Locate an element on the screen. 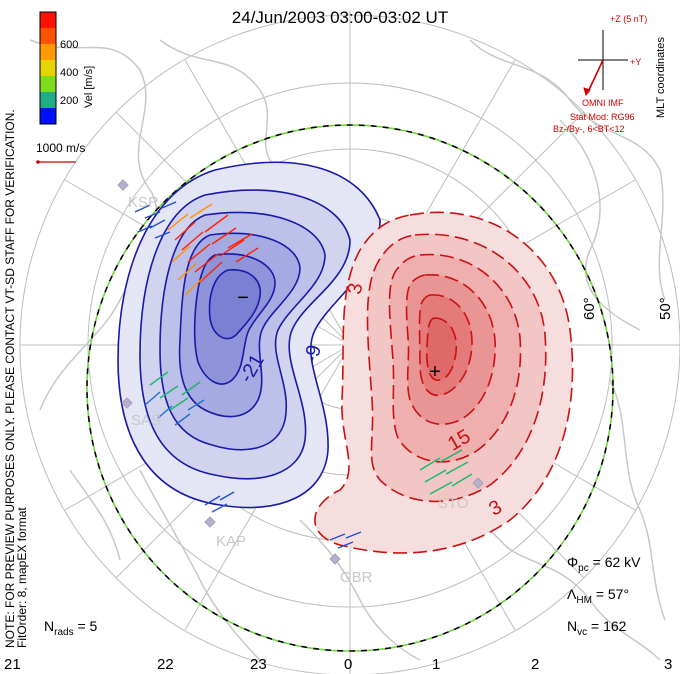 This screenshot has height=674, width=680. svg-text: 400 is located at coordinates (69, 73).